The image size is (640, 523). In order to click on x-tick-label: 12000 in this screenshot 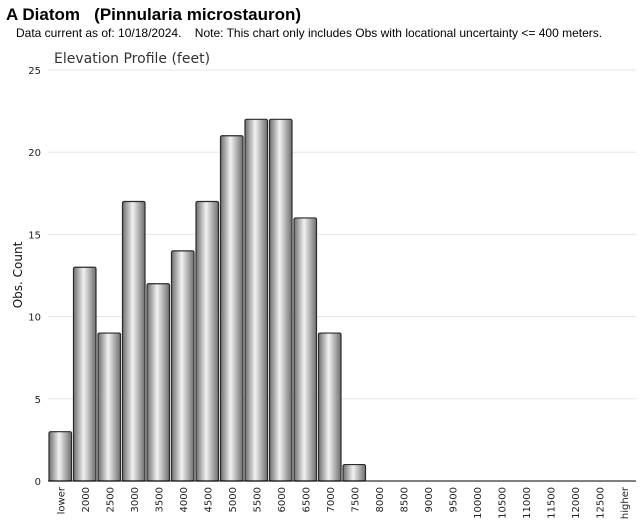, I will do `click(576, 503)`.